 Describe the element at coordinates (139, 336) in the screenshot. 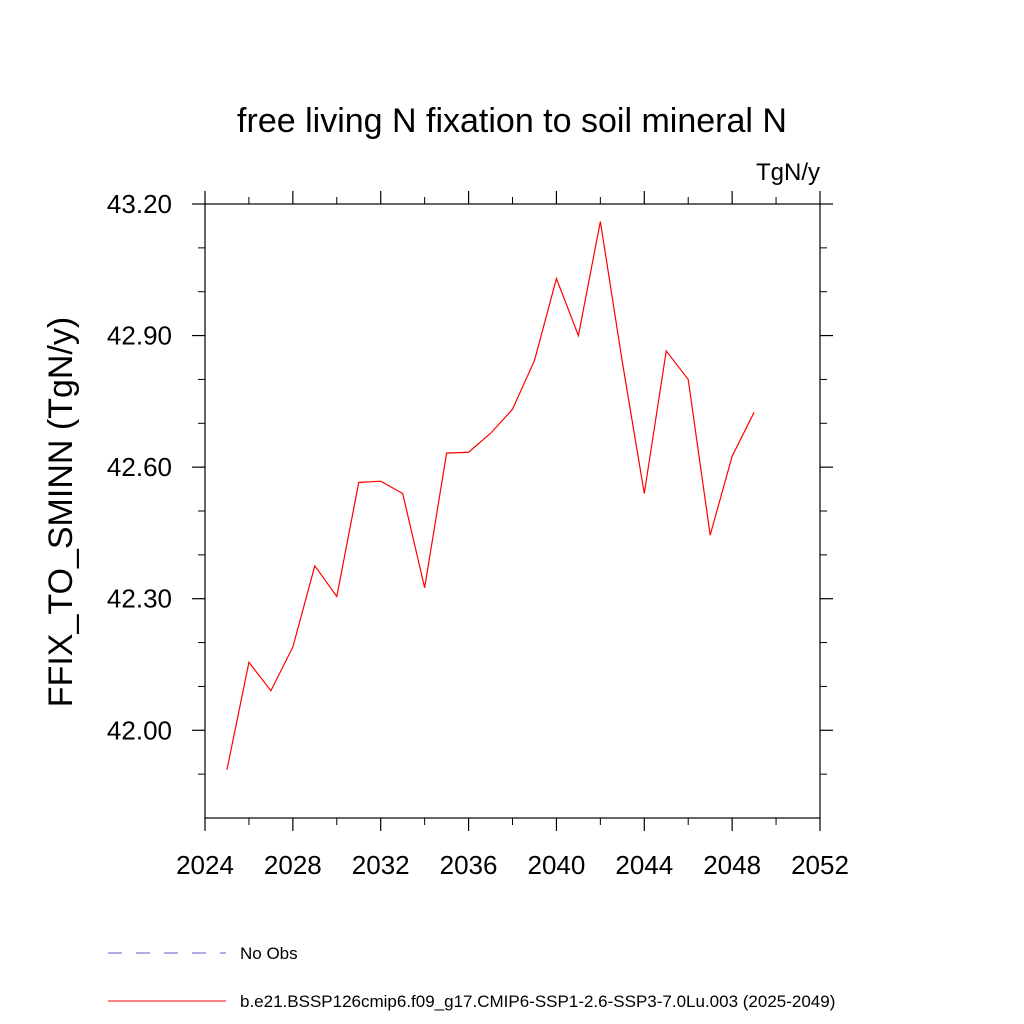

I see `y-tick-label: 42.90` at that location.